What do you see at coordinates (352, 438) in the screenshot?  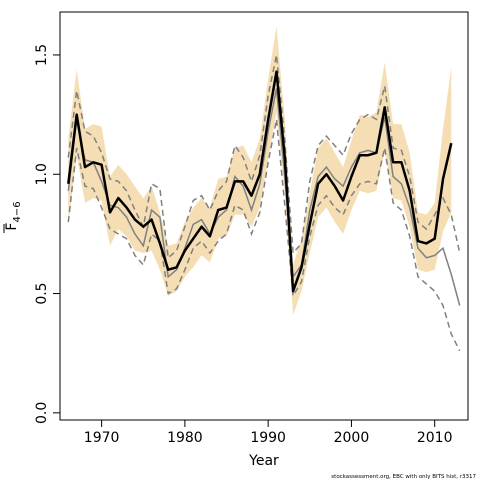 I see `x-tick-label: 2000` at bounding box center [352, 438].